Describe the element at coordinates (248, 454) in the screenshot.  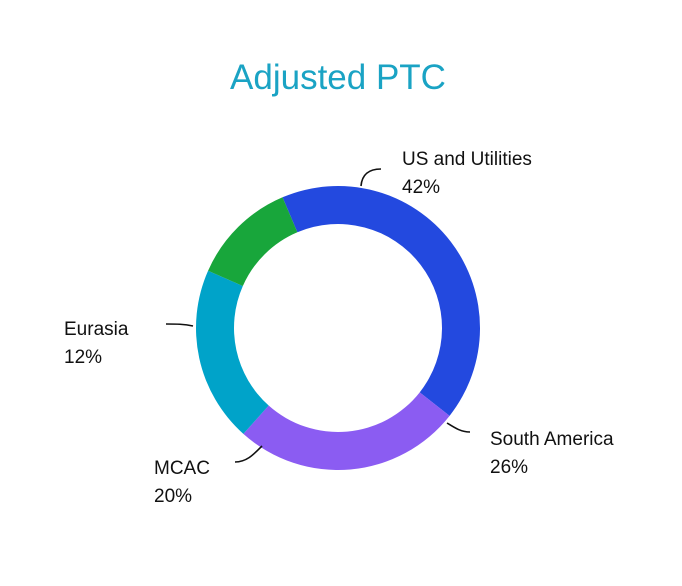
I see `leader-line-mcac` at that location.